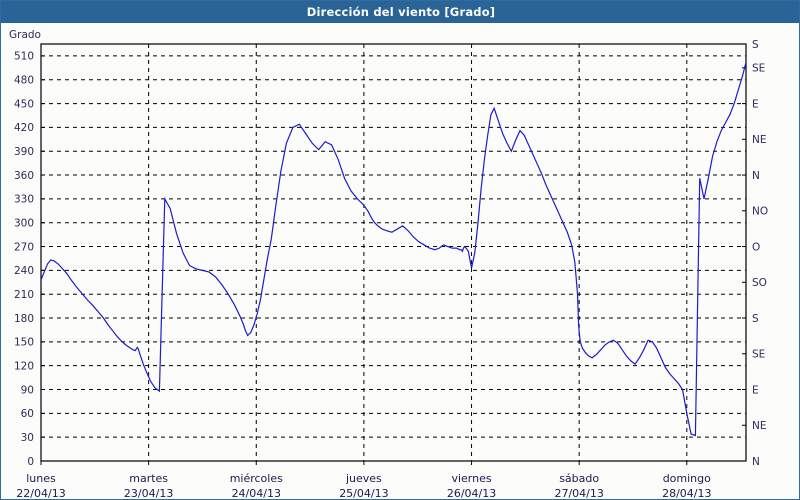 The width and height of the screenshot is (800, 500). What do you see at coordinates (24, 366) in the screenshot?
I see `y-tick-label: 120` at bounding box center [24, 366].